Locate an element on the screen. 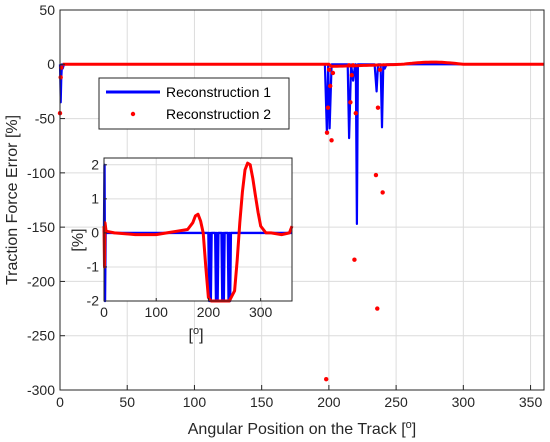 The width and height of the screenshot is (550, 442). main-x-tick-label: 100 is located at coordinates (195, 402).